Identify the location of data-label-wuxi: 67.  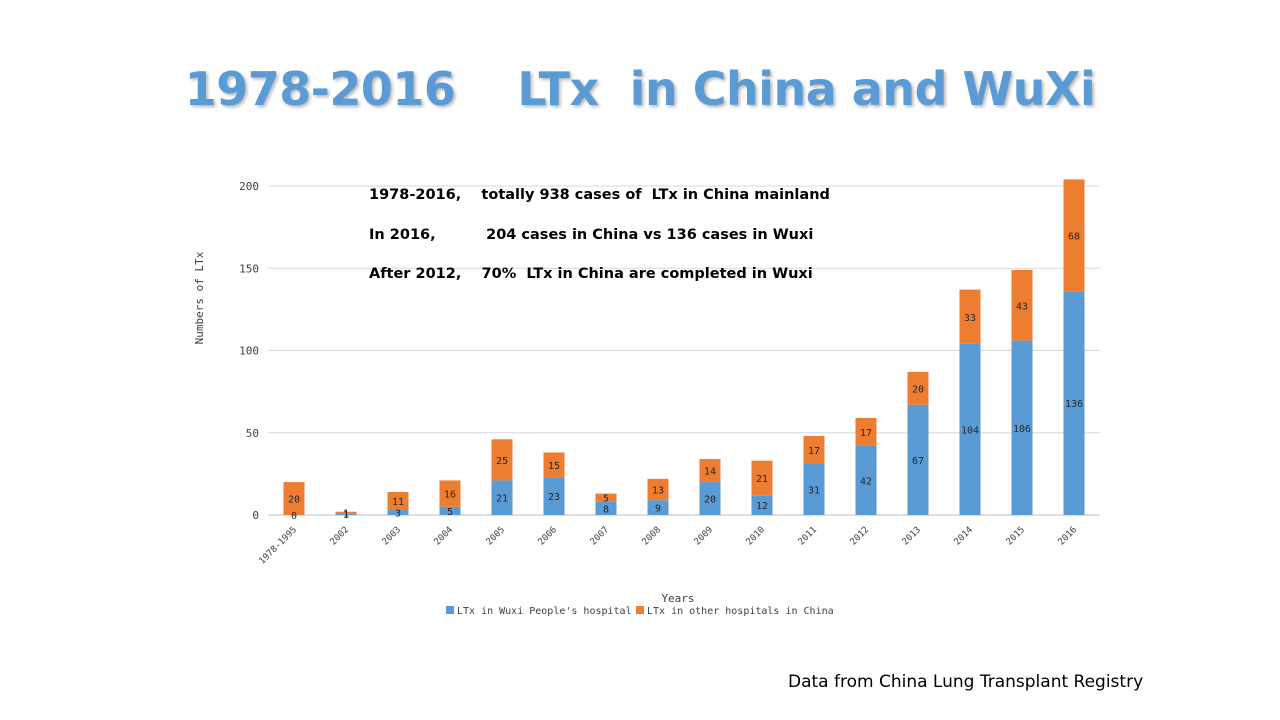
(918, 461).